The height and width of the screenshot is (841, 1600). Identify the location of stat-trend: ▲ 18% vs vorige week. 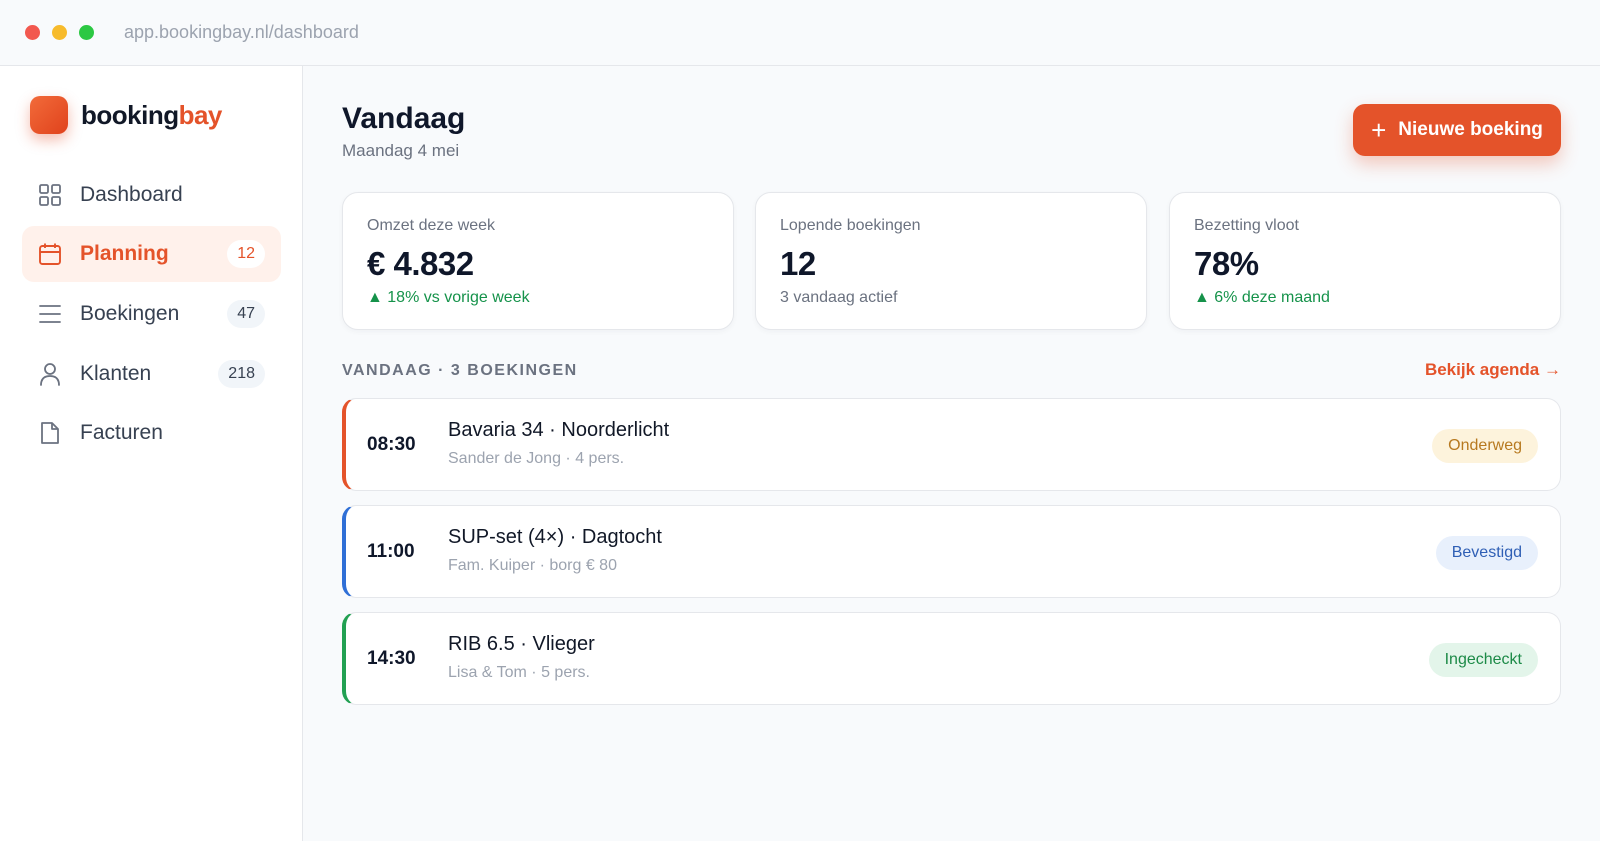
(448, 297).